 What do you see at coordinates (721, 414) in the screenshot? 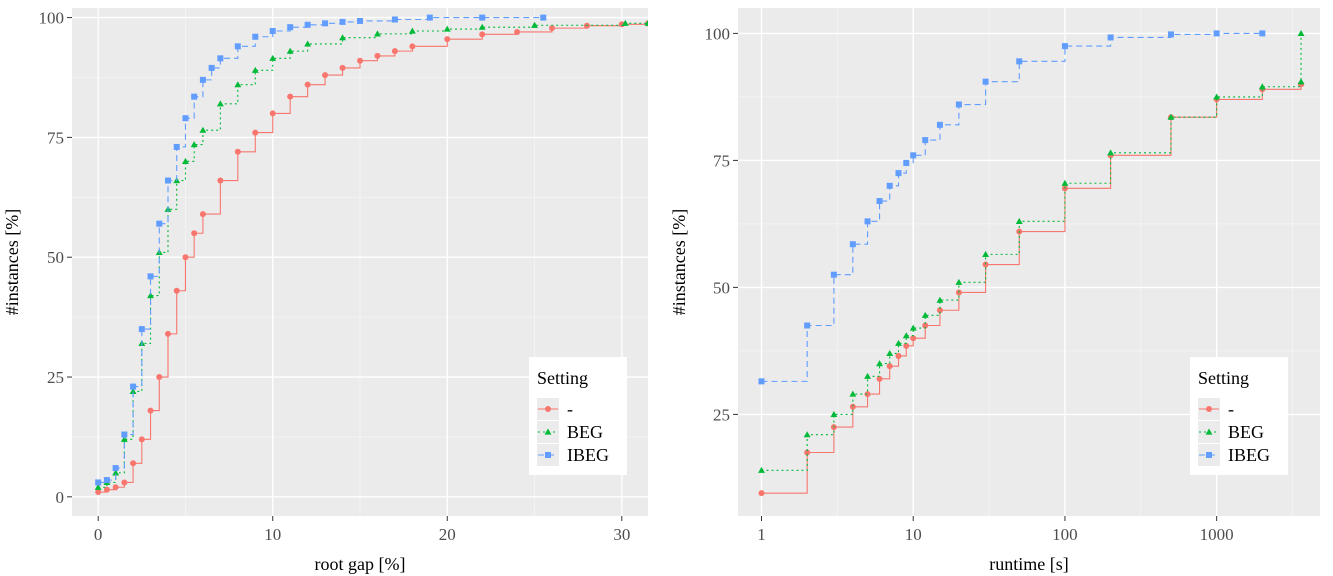
I see `y-tick-label: 25` at bounding box center [721, 414].